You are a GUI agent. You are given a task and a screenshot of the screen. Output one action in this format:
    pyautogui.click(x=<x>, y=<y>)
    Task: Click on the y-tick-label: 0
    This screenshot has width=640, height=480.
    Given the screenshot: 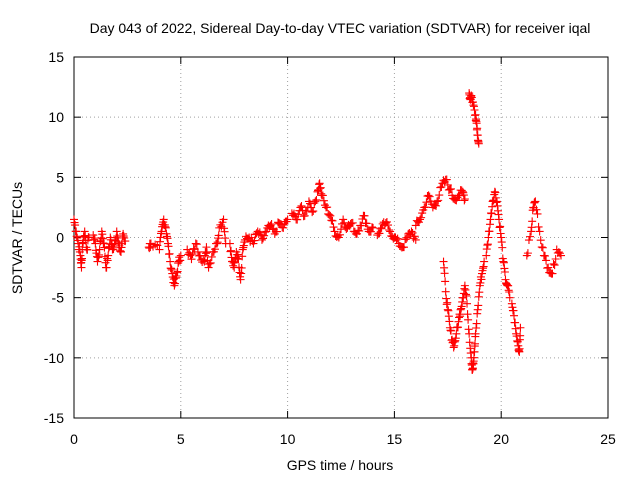 What is the action you would take?
    pyautogui.click(x=60, y=238)
    